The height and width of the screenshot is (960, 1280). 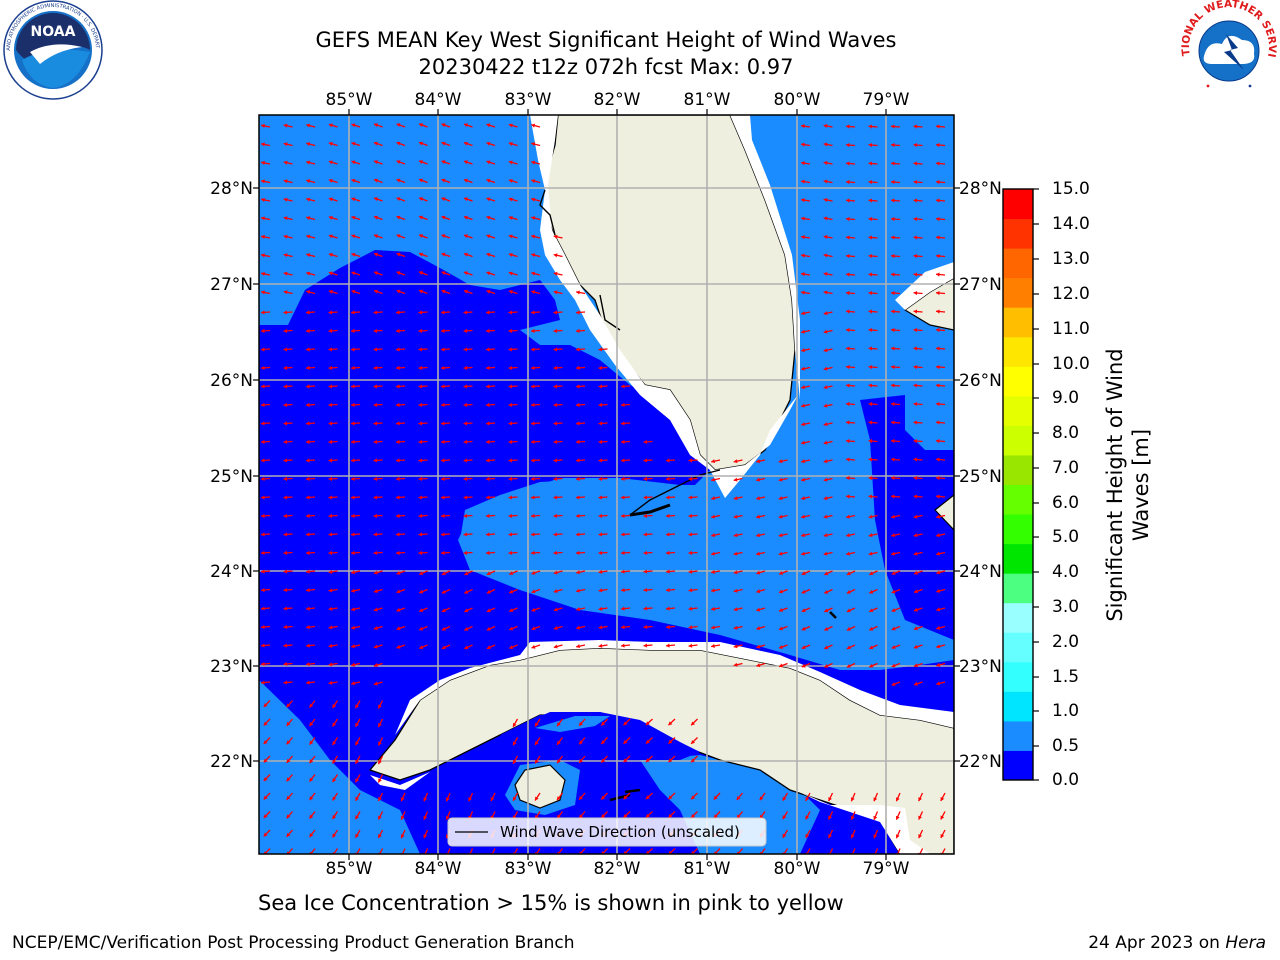 What do you see at coordinates (980, 762) in the screenshot?
I see `lat-label-right: 22°N` at bounding box center [980, 762].